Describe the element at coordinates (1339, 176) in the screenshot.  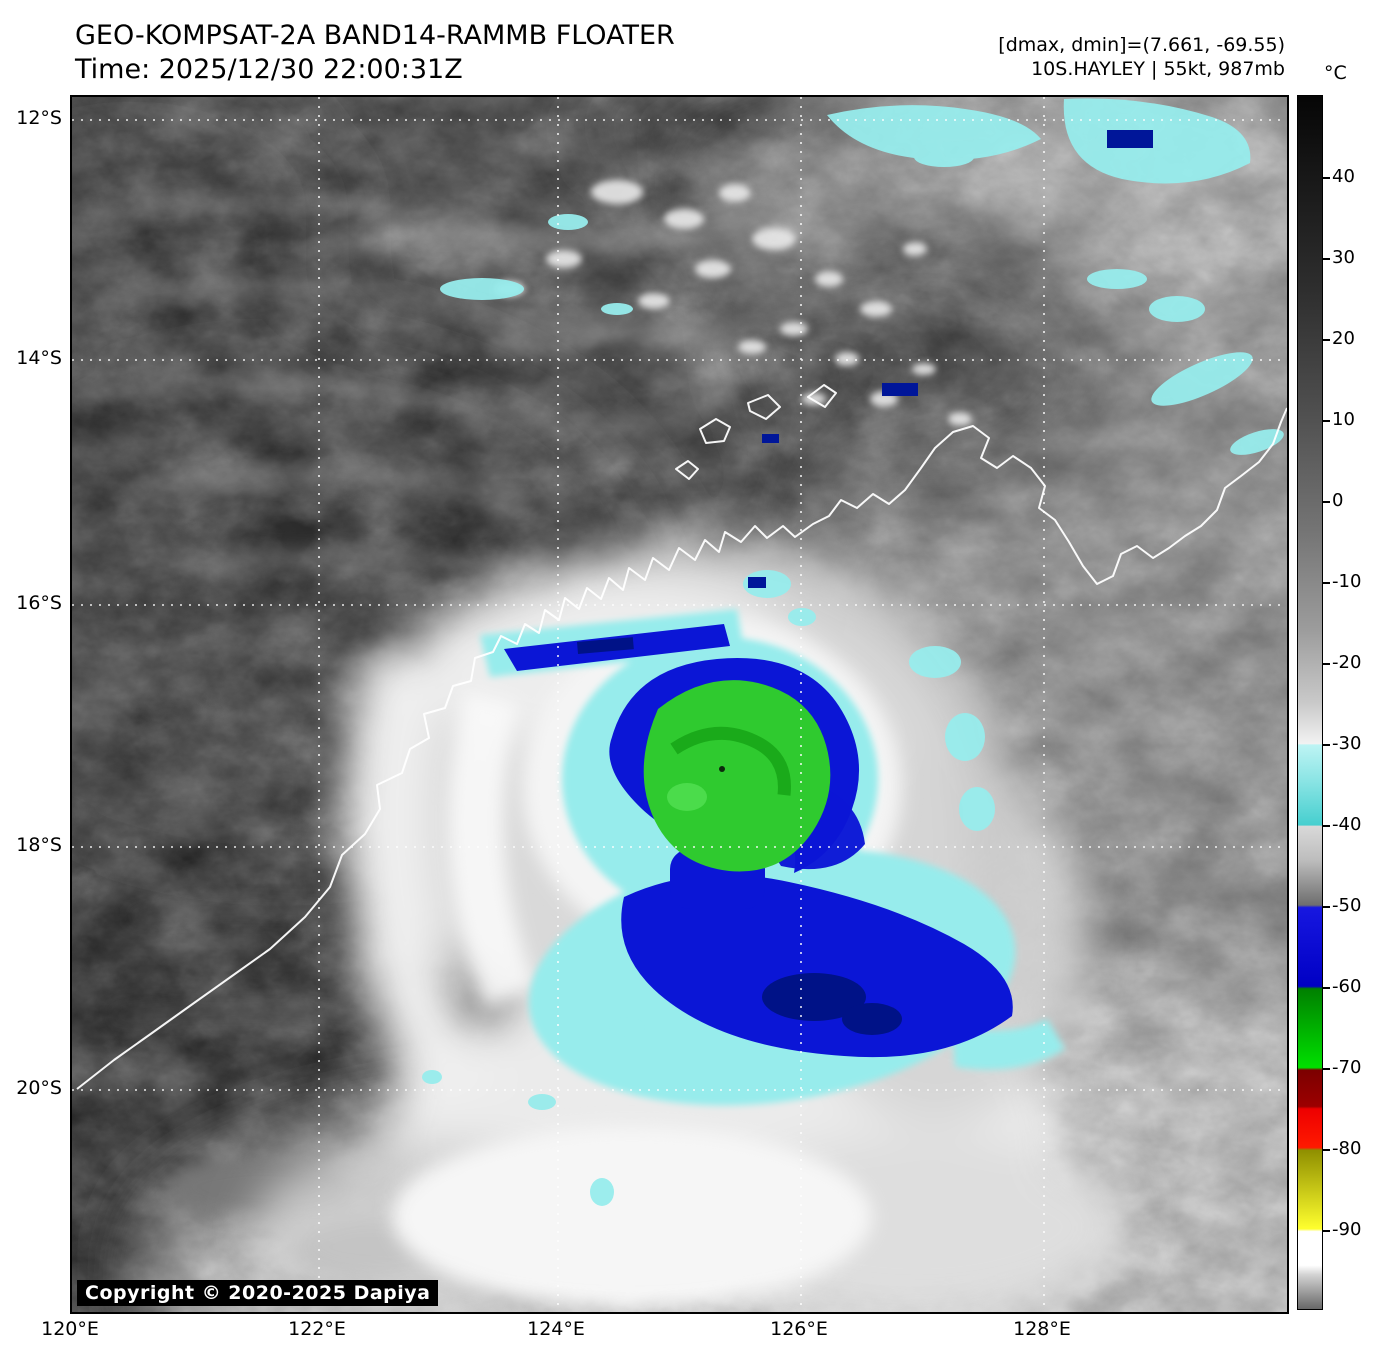
I see `colorbar-tick-label: 40` at that location.